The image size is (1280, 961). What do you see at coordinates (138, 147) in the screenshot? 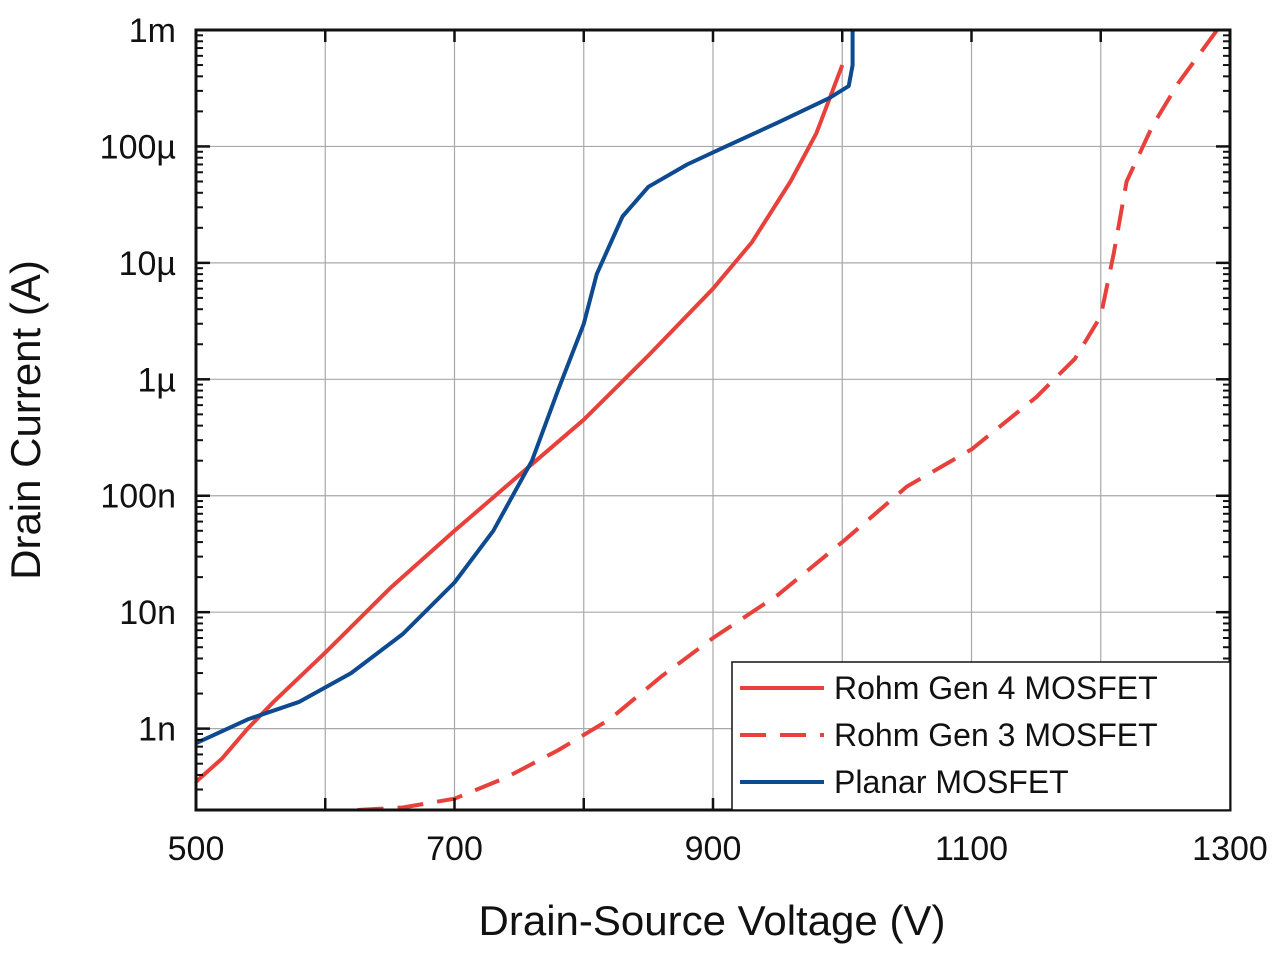
I see `y-tick-label: 100µ` at bounding box center [138, 147].